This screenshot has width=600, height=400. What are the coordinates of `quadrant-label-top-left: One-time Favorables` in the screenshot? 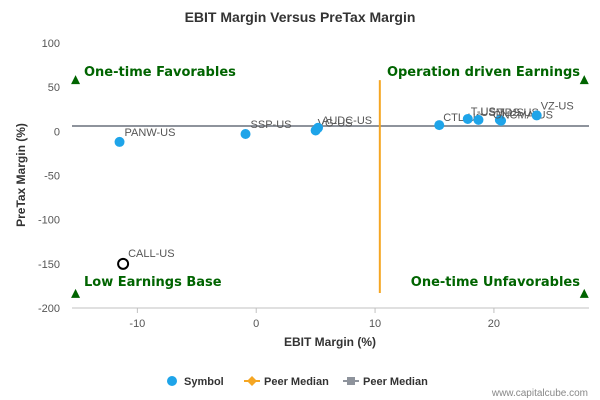 It's located at (160, 72).